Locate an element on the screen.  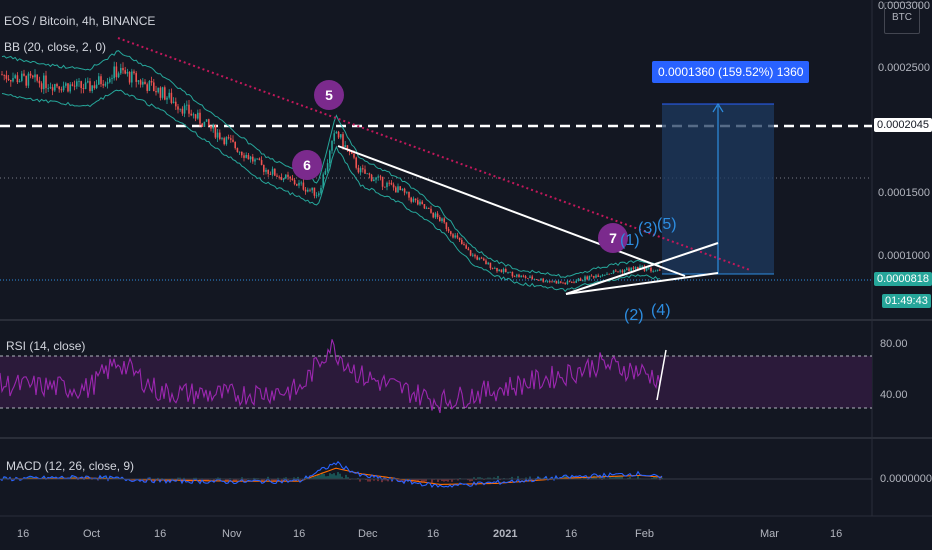
time-label: Nov is located at coordinates (232, 534).